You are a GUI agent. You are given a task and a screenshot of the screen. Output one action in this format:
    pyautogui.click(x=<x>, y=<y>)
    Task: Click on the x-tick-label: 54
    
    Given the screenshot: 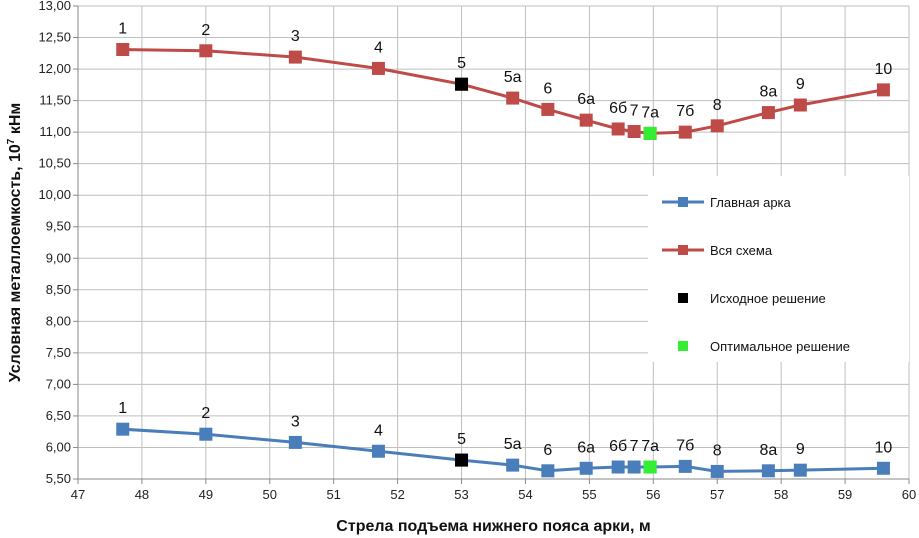 What is the action you would take?
    pyautogui.click(x=525, y=494)
    